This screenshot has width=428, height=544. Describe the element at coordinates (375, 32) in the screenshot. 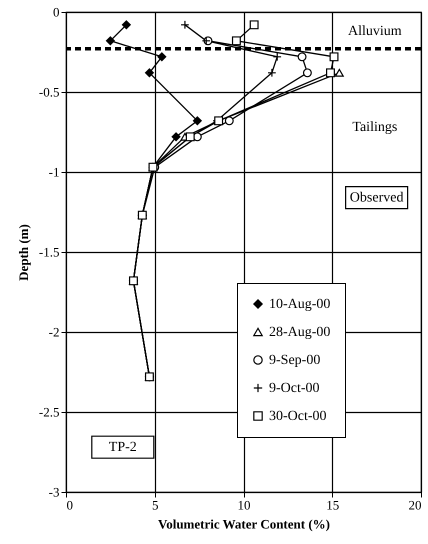

I see `annotation: Alluvium` at that location.